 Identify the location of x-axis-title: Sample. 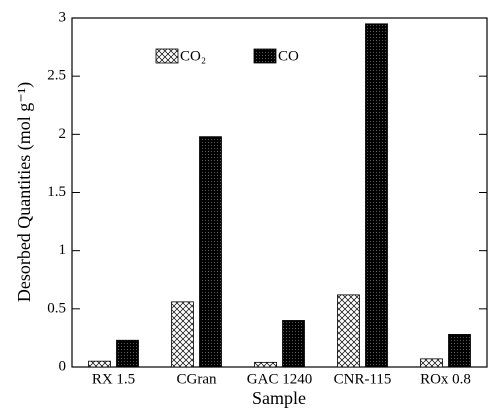
(279, 398).